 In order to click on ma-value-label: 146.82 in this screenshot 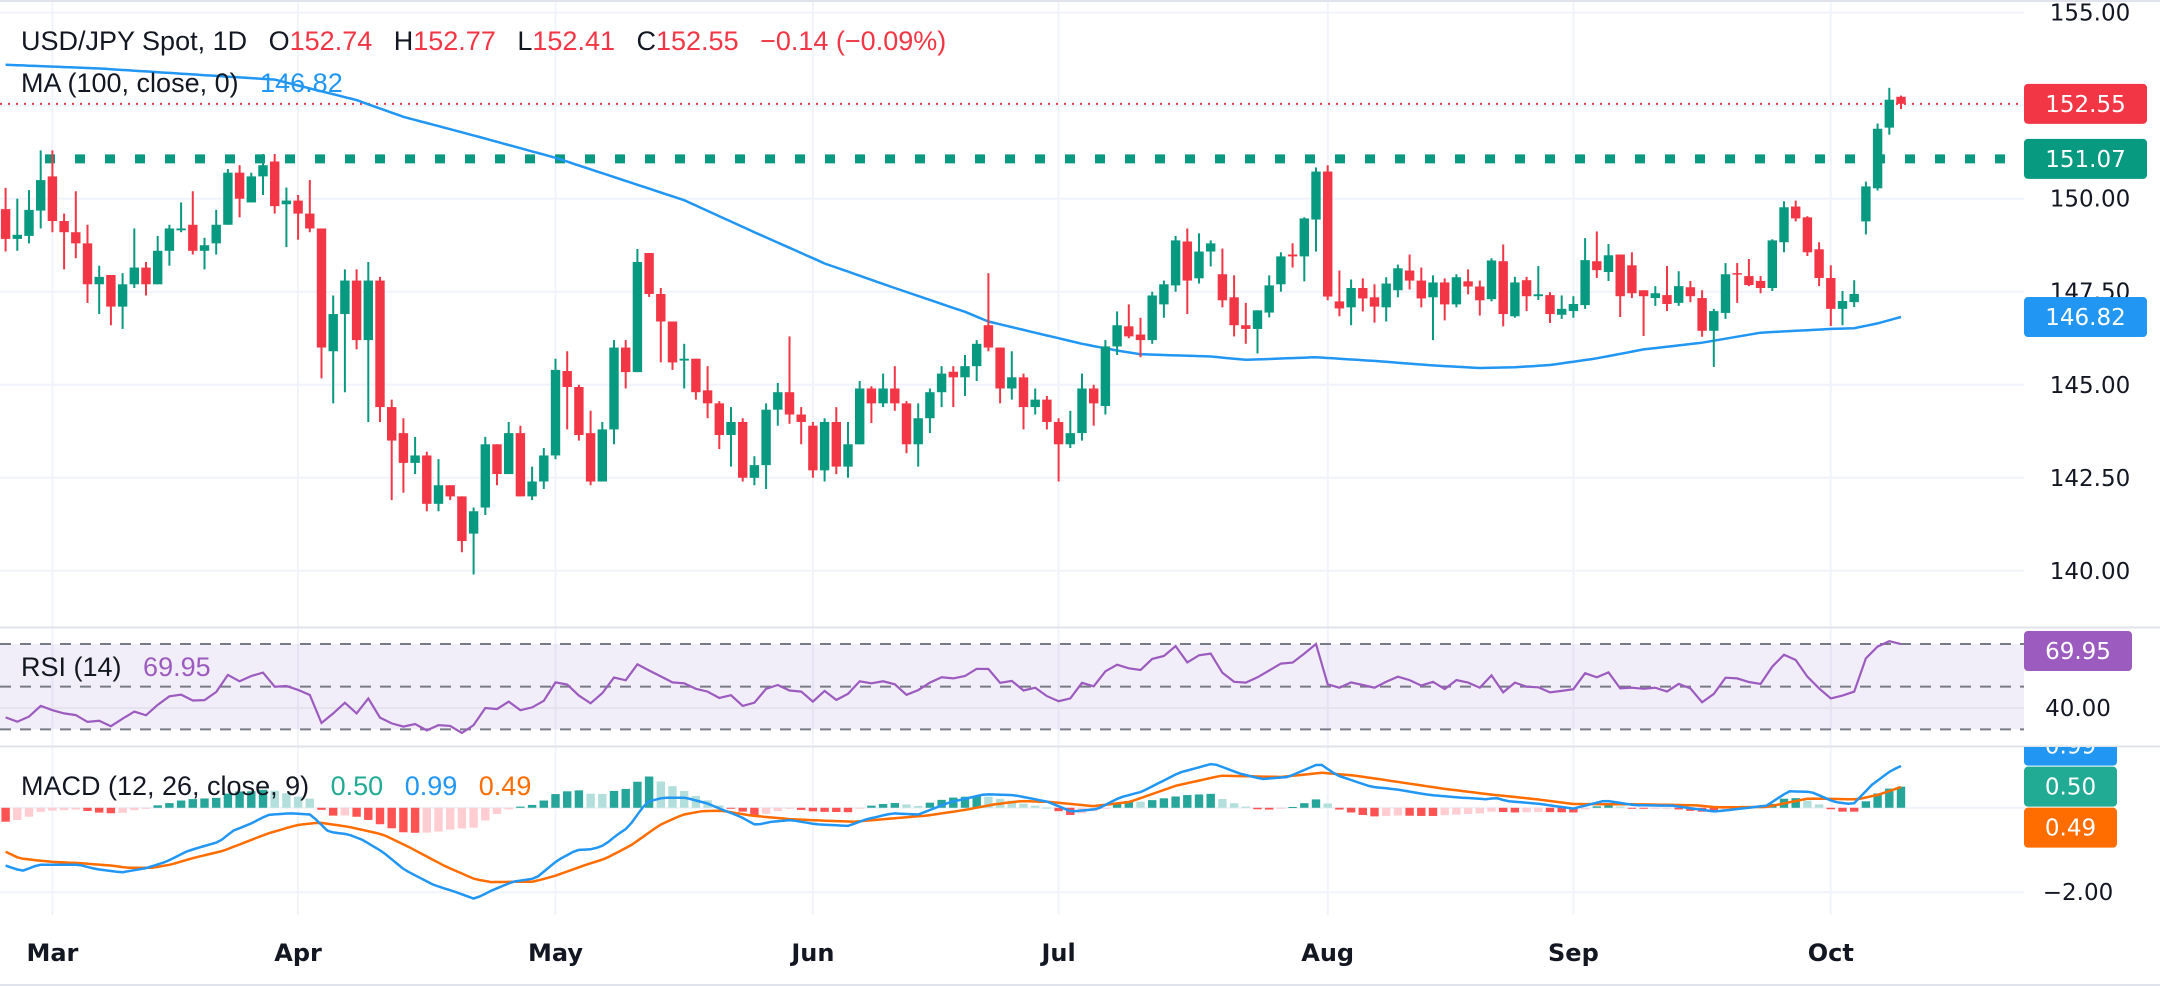, I will do `click(2085, 317)`.